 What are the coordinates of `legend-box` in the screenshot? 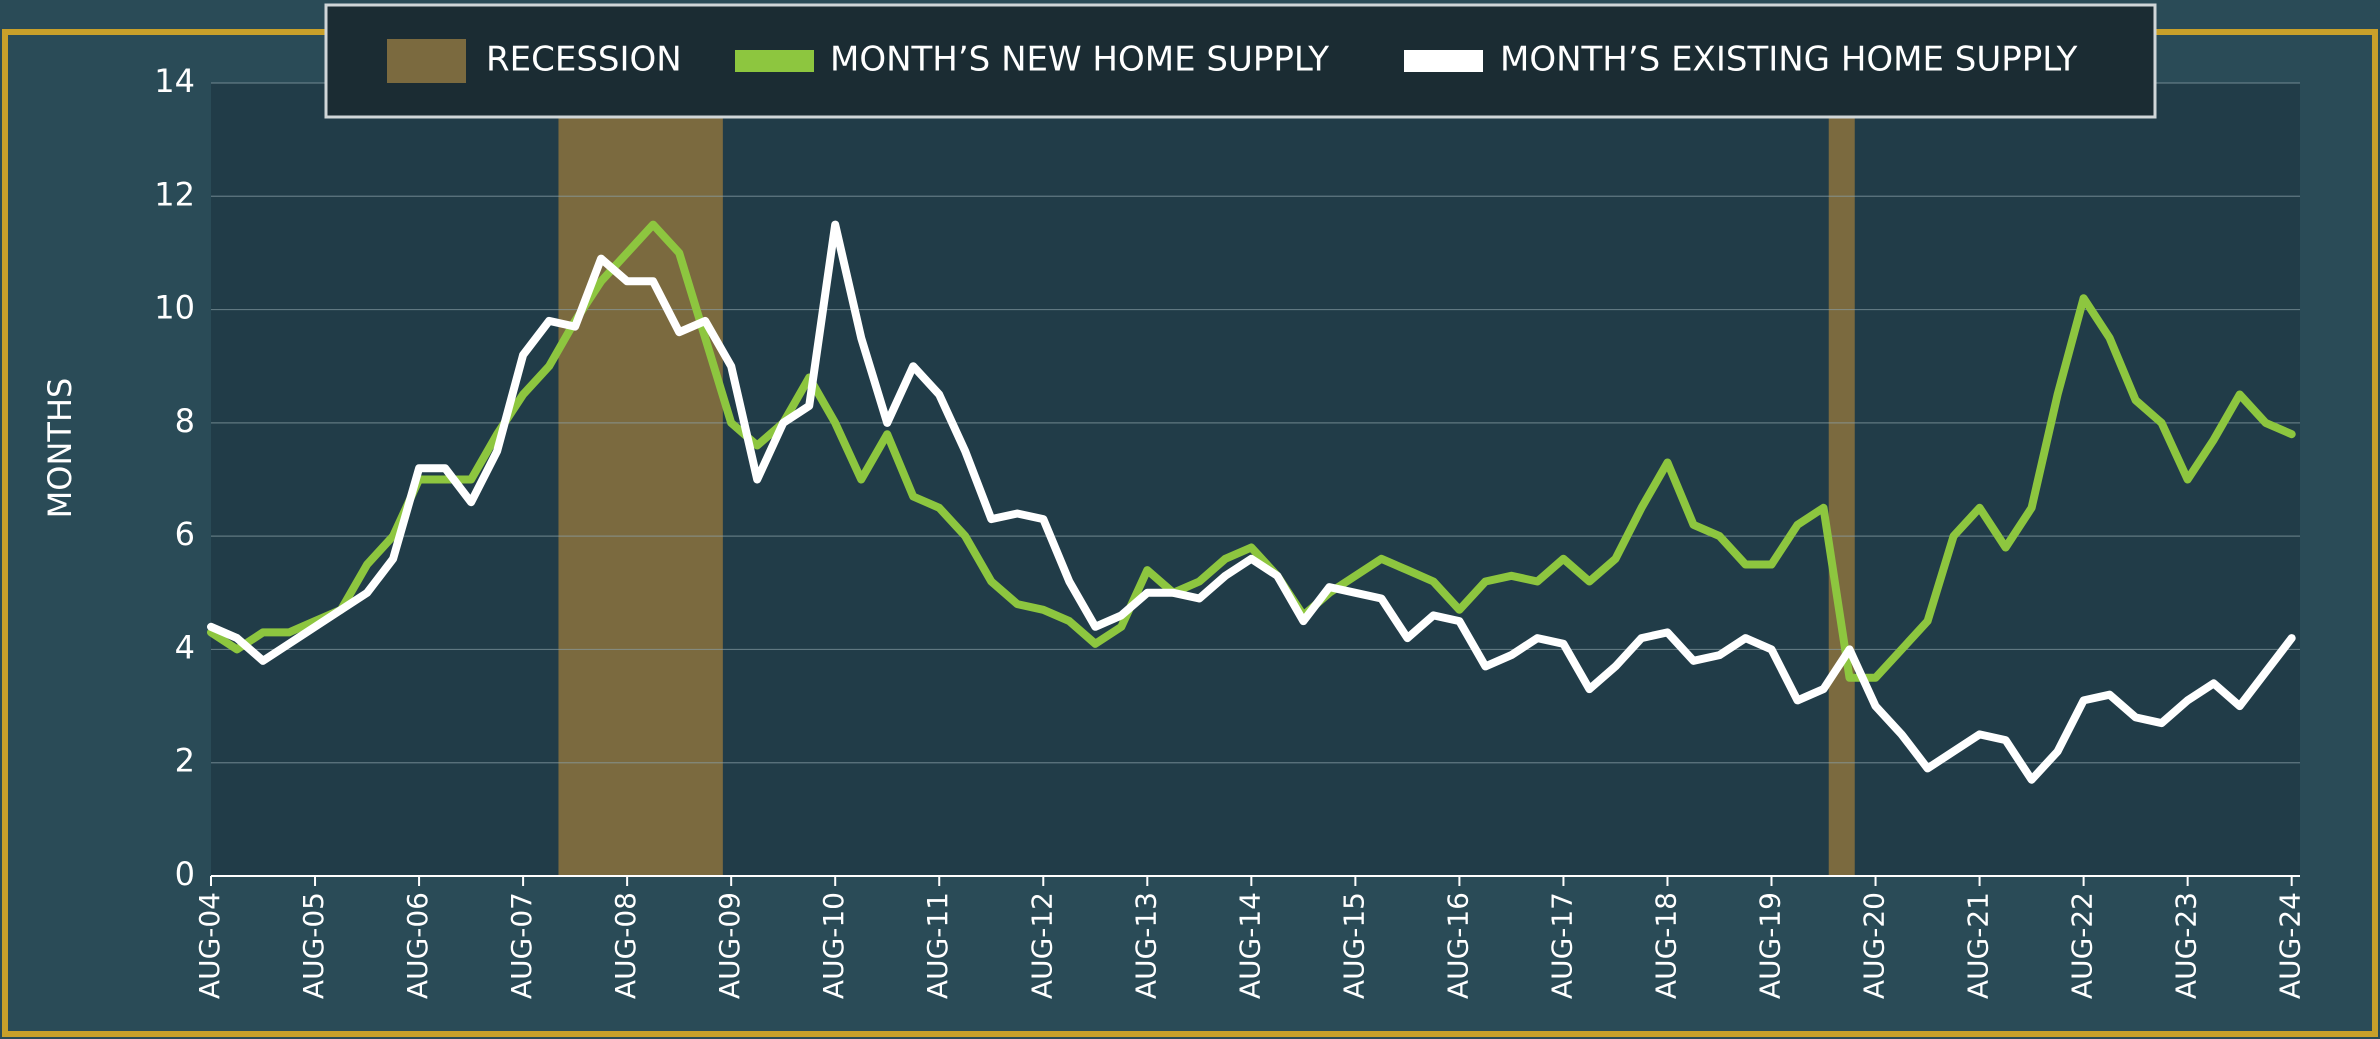 It's located at (1240, 61).